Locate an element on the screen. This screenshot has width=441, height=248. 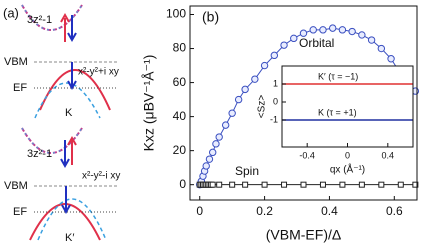
inset-background is located at coordinates (347, 106).